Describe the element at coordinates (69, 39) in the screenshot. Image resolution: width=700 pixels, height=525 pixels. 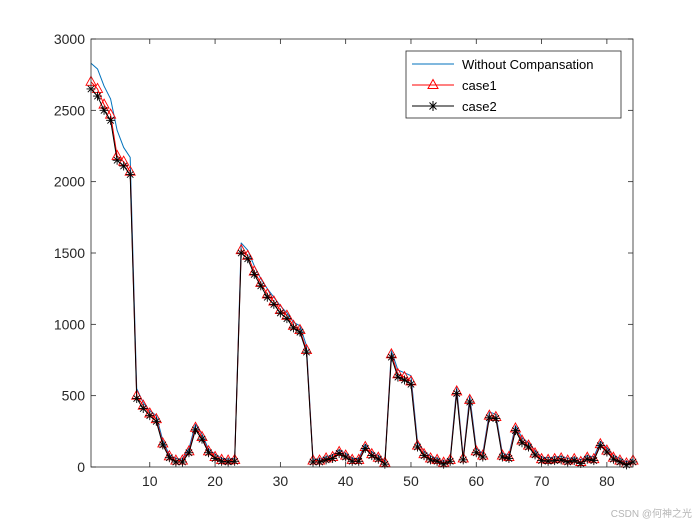
I see `y-tick-label-6: 3000` at that location.